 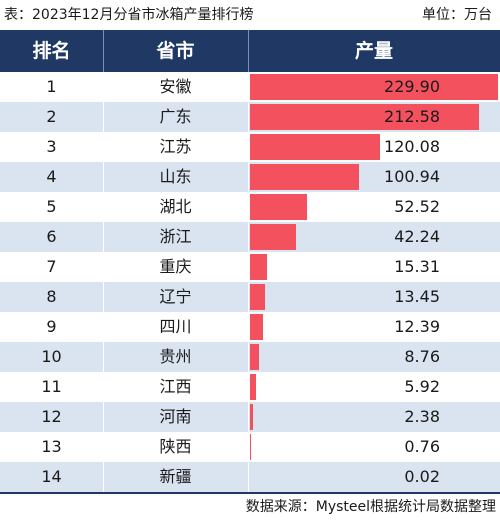 What do you see at coordinates (175, 356) in the screenshot?
I see `province-cell: 贵州` at bounding box center [175, 356].